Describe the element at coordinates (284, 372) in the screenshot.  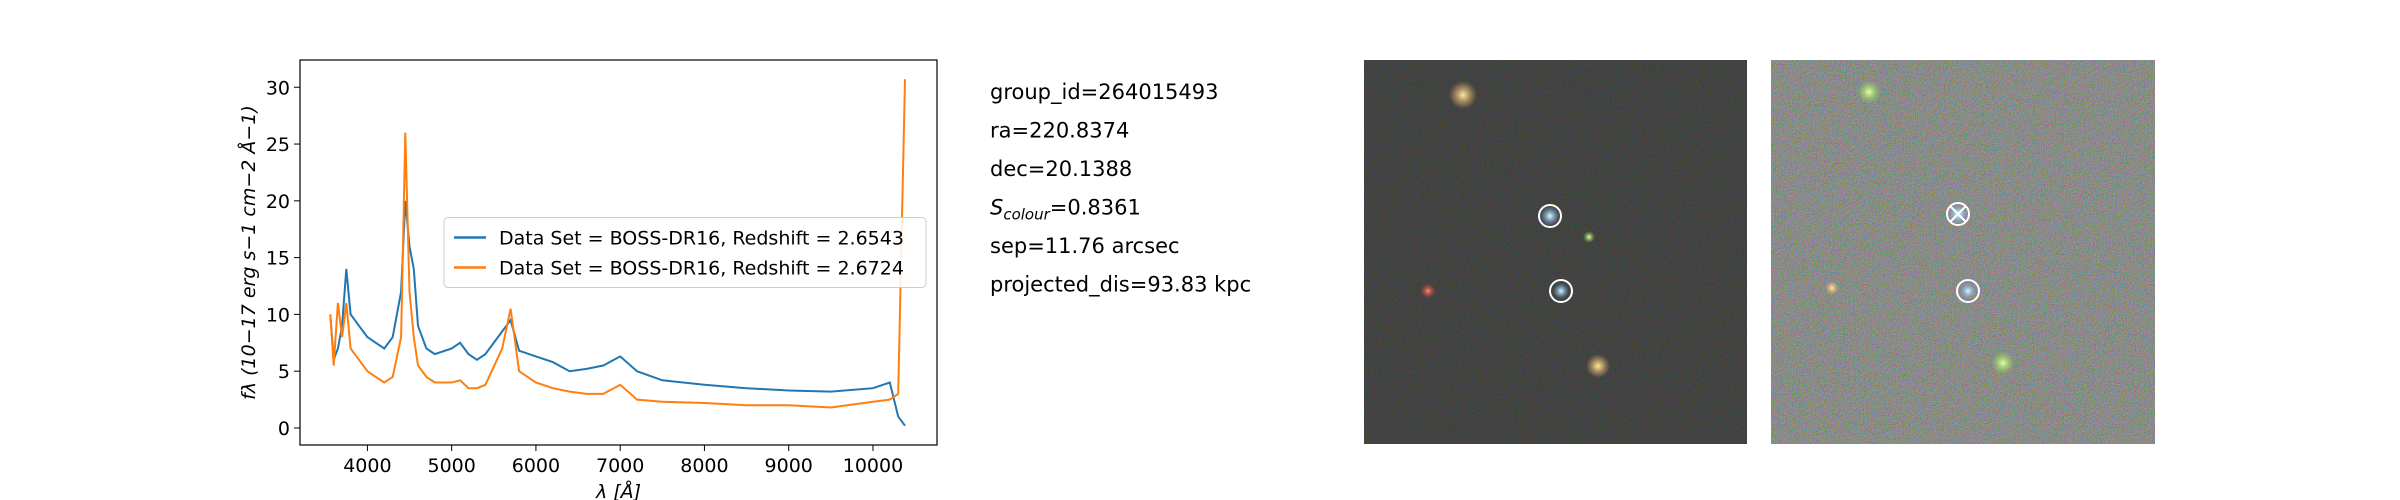
I see `y-tick-label: 5` at that location.